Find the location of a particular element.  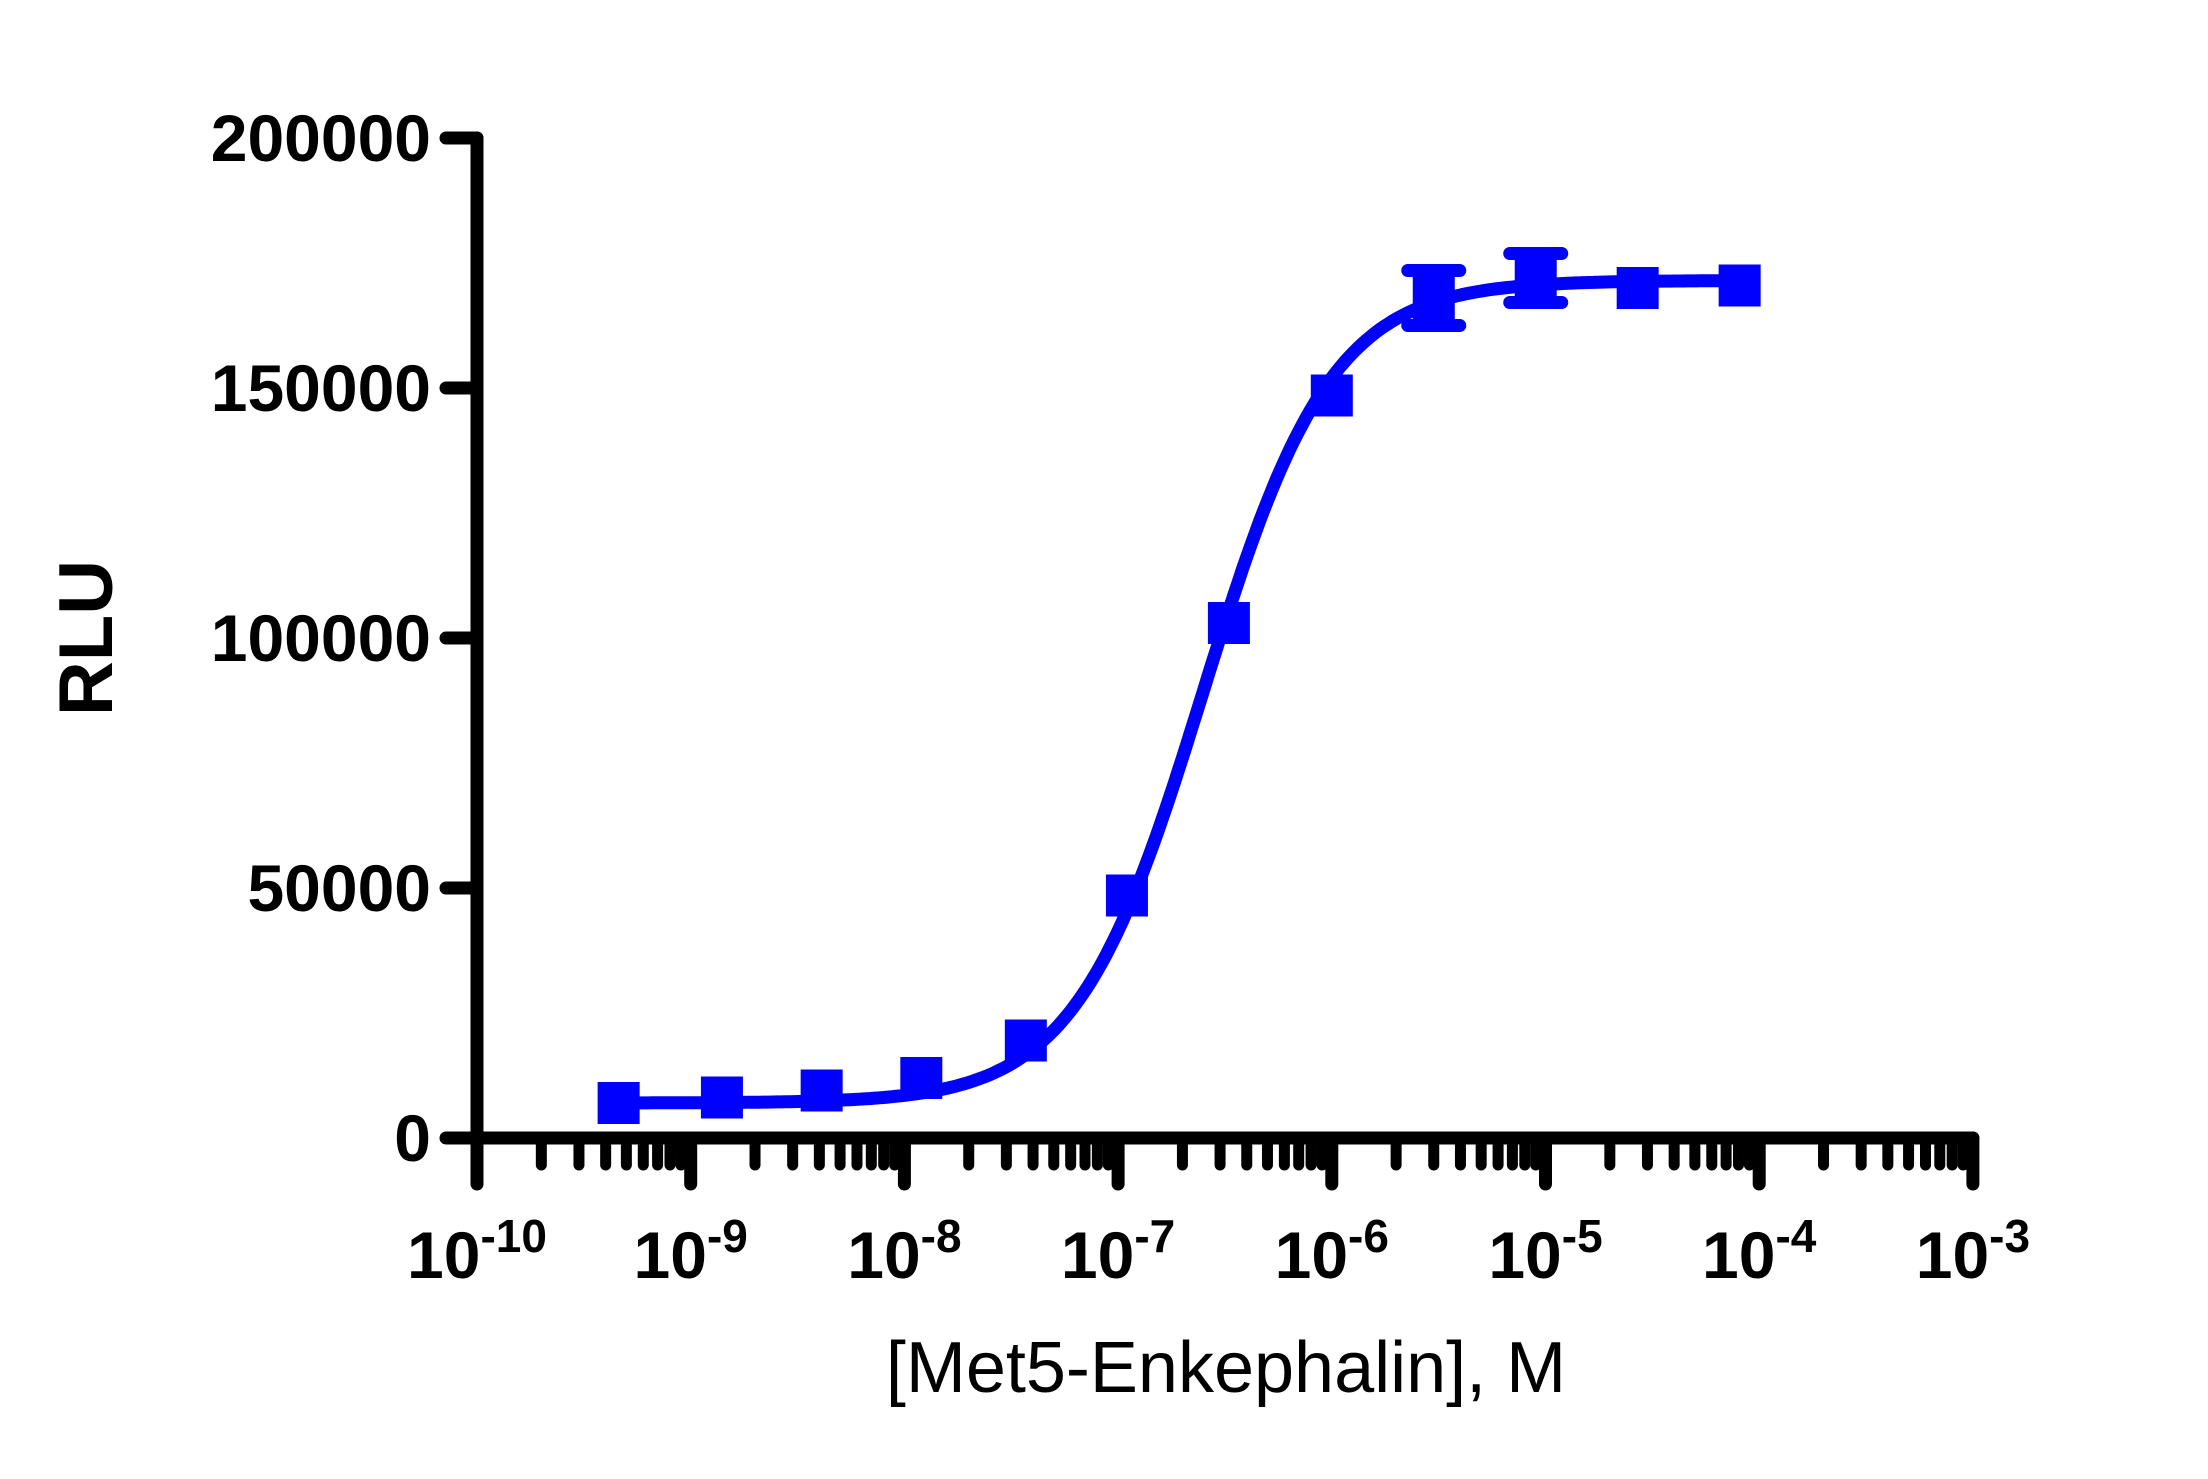

x-tick-label: 10⁻⁷ is located at coordinates (1118, 1251).